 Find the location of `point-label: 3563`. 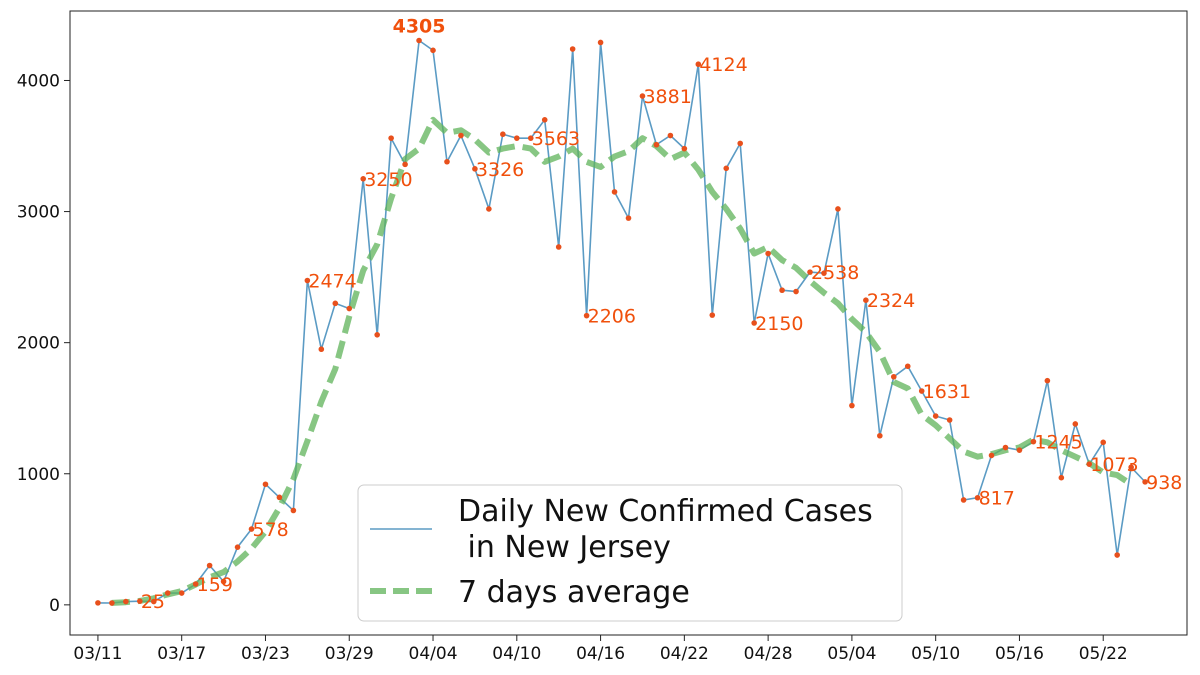

point-label: 3563 is located at coordinates (556, 139).